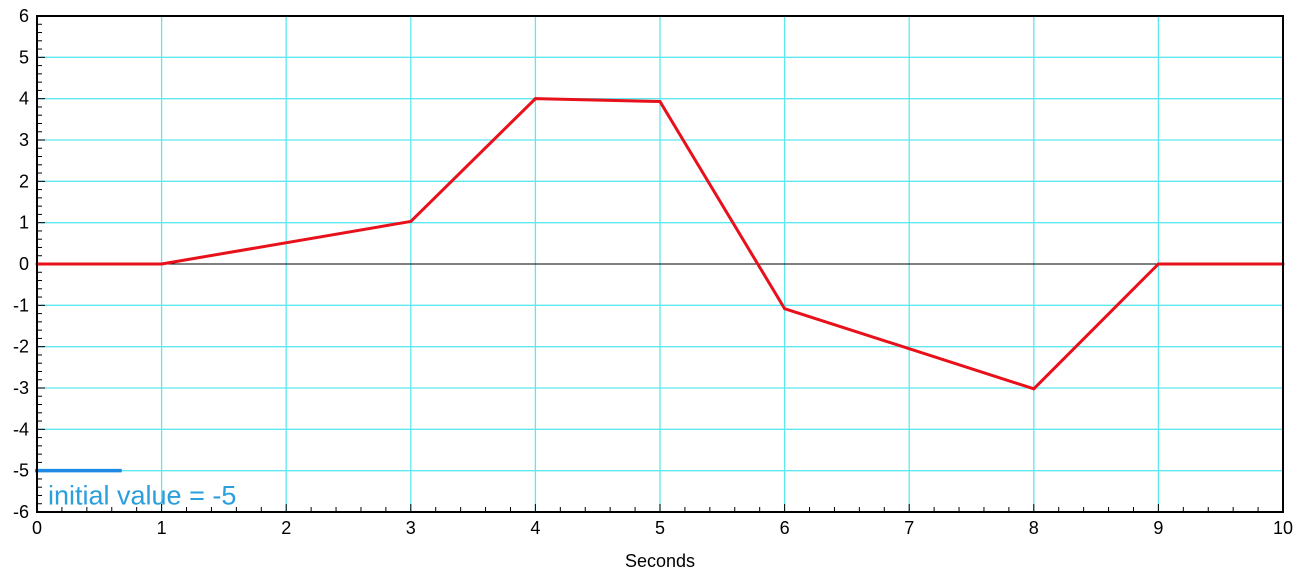 This screenshot has height=572, width=1309. Describe the element at coordinates (24, 57) in the screenshot. I see `y-tick-label: 5` at that location.